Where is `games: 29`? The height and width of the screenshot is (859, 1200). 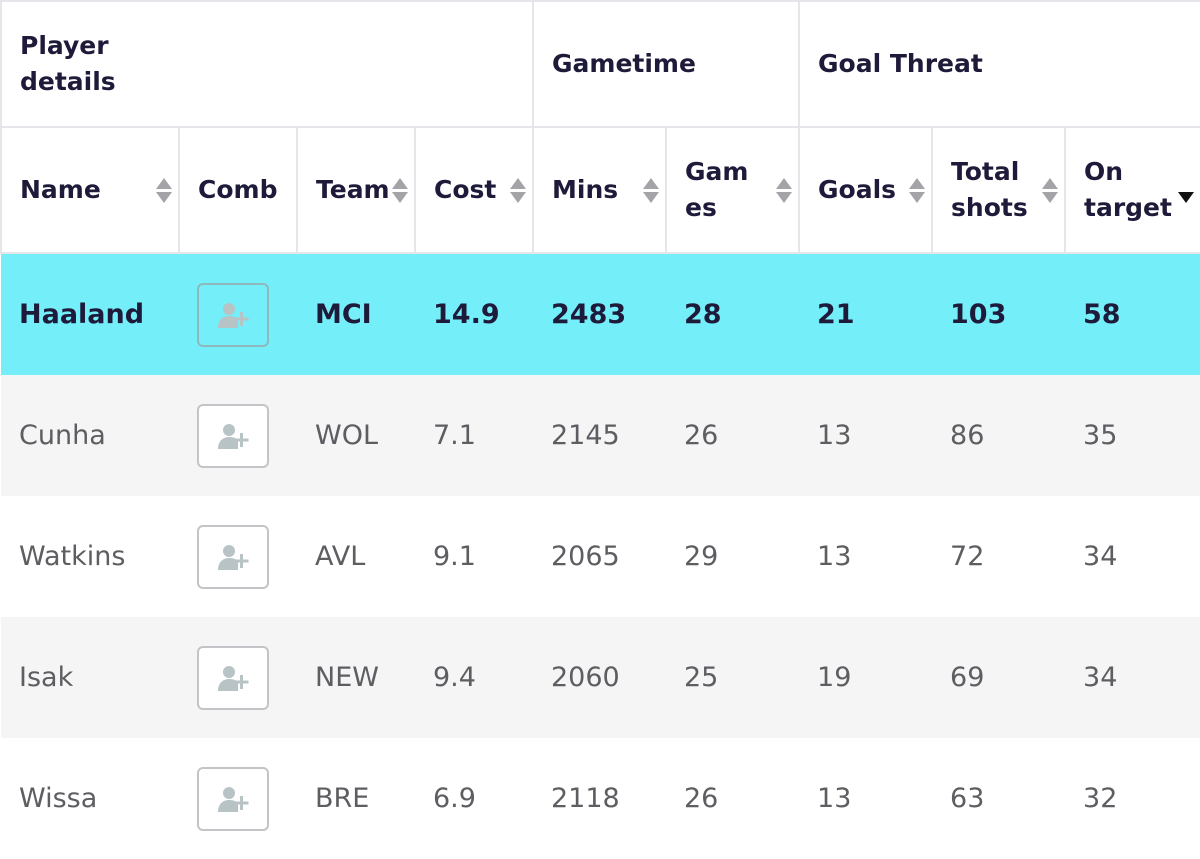
games: 29 is located at coordinates (733, 556).